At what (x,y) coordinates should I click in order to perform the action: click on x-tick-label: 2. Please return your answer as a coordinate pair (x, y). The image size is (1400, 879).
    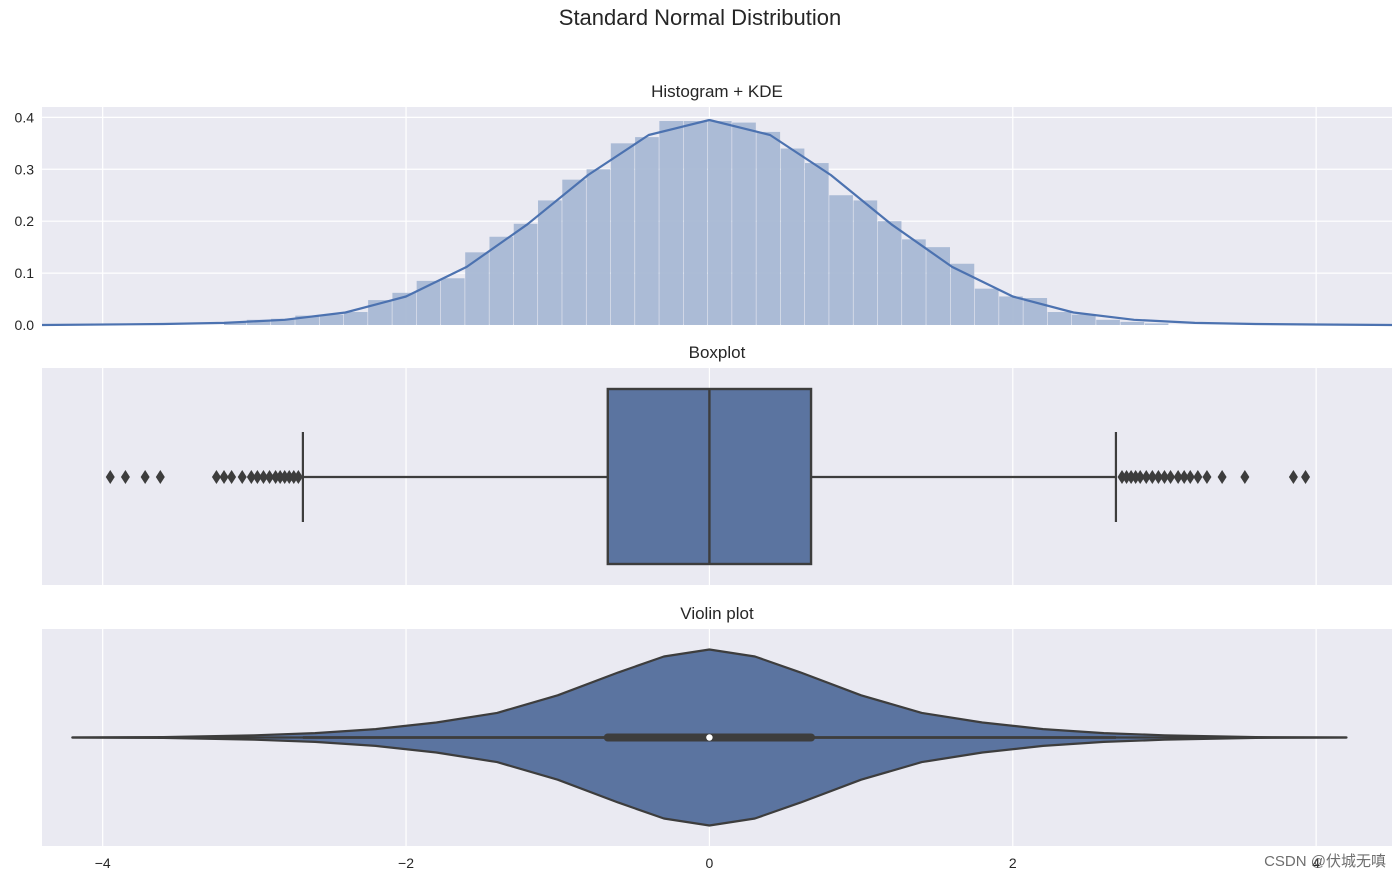
    Looking at the image, I should click on (1013, 863).